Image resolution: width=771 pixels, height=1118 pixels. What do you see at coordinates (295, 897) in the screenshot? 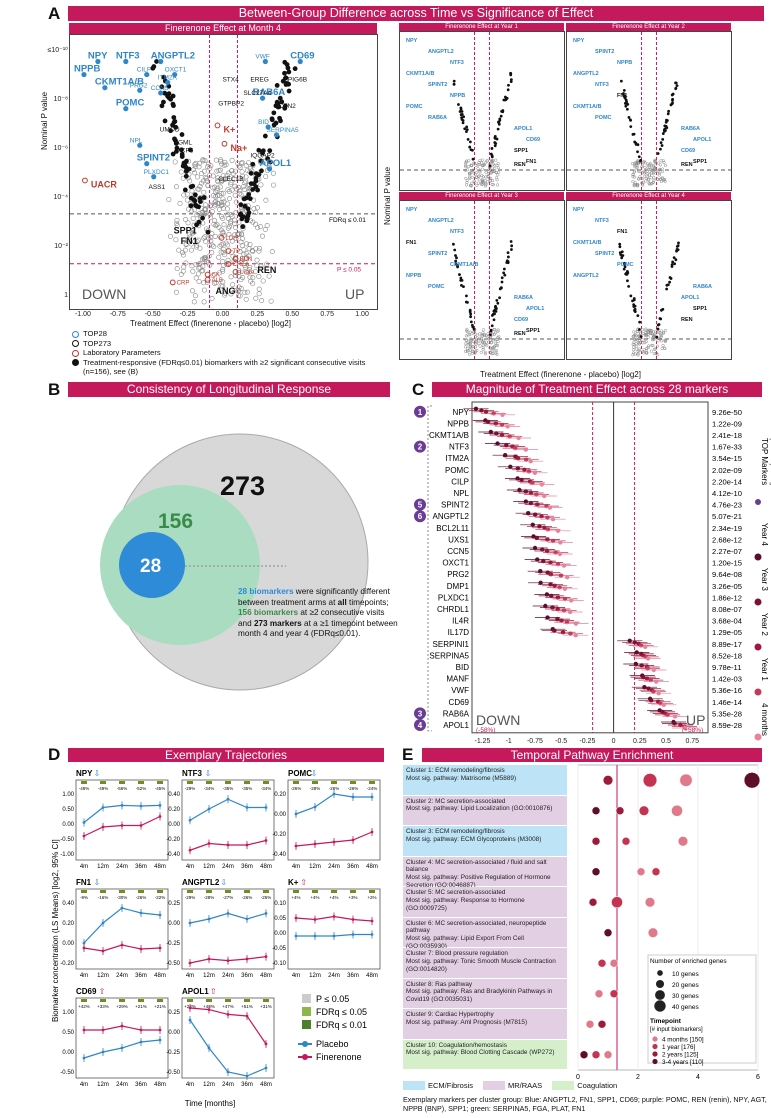
I see `traj-pct: +4%` at bounding box center [295, 897].